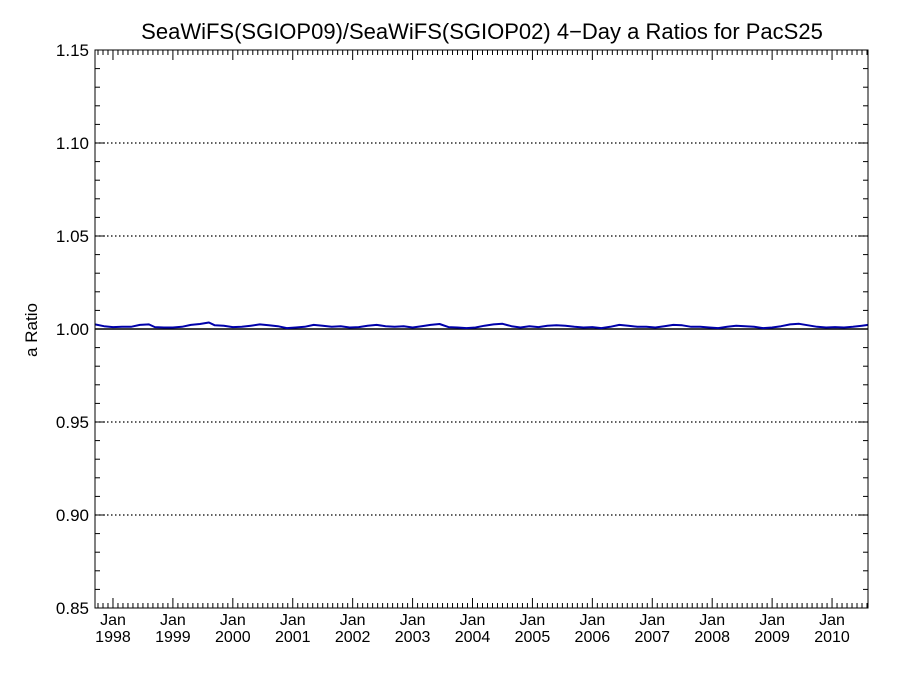 This screenshot has width=900, height=675. What do you see at coordinates (113, 637) in the screenshot?
I see `x-tick-label-year: 1998` at bounding box center [113, 637].